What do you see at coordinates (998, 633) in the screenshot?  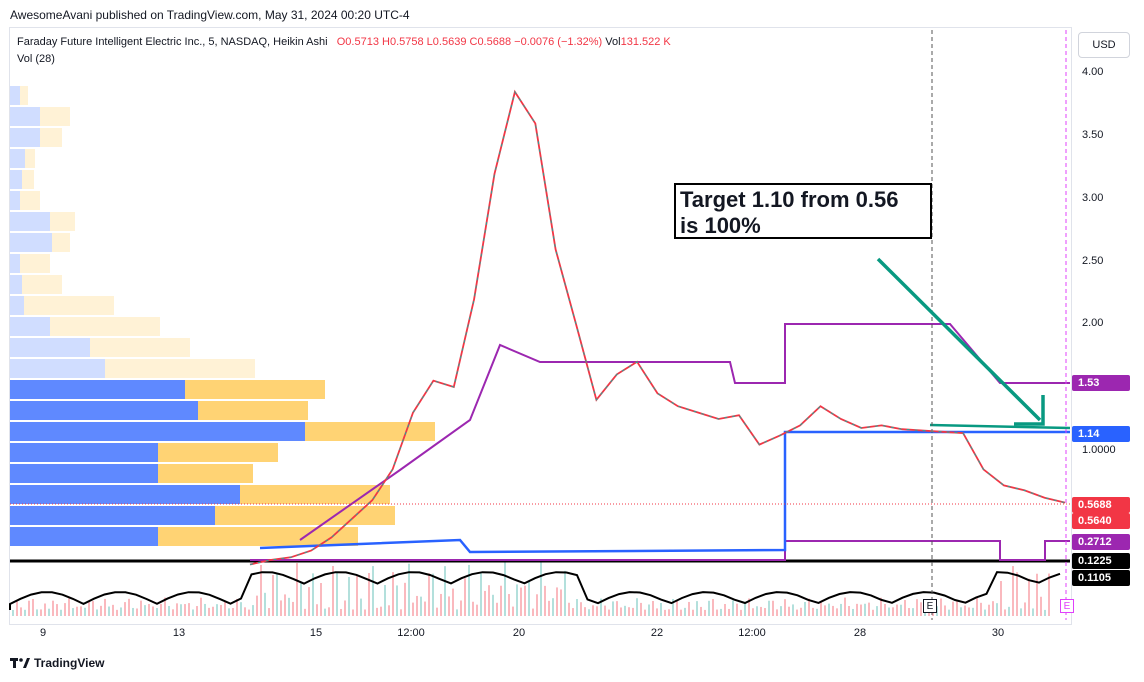 I see `x-tick-label: 30` at bounding box center [998, 633].